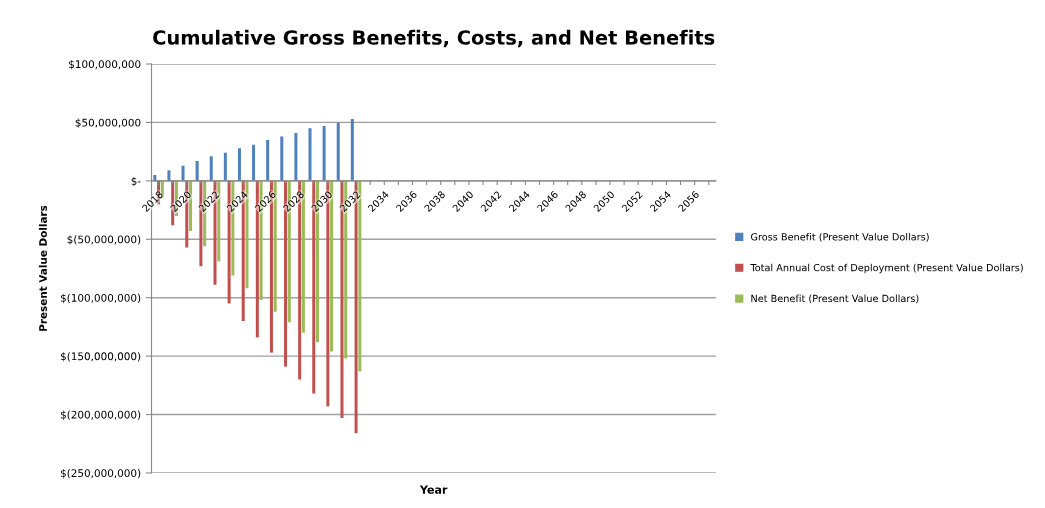  What do you see at coordinates (105, 65) in the screenshot?
I see `y-tick-label: $100,000,000` at bounding box center [105, 65].